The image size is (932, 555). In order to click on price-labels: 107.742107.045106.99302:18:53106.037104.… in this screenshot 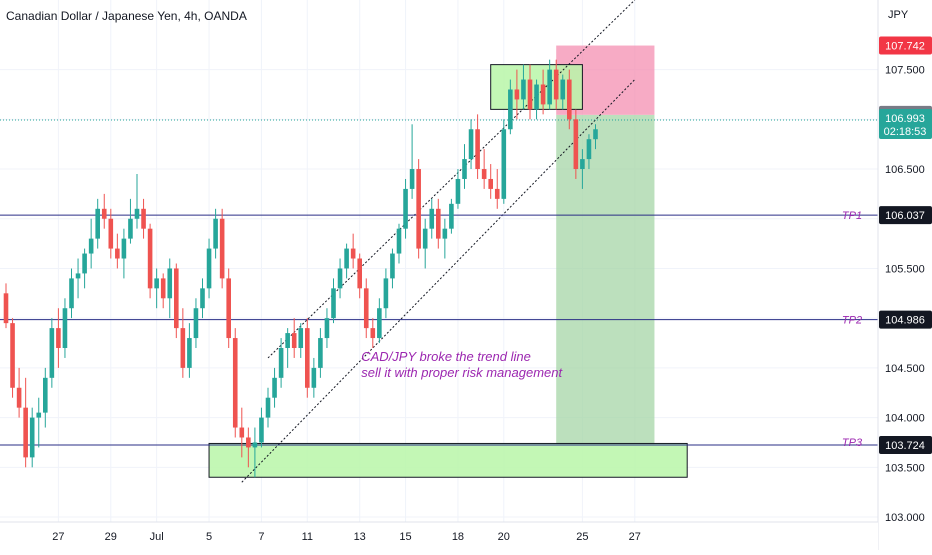, I will do `click(905, 245)`.